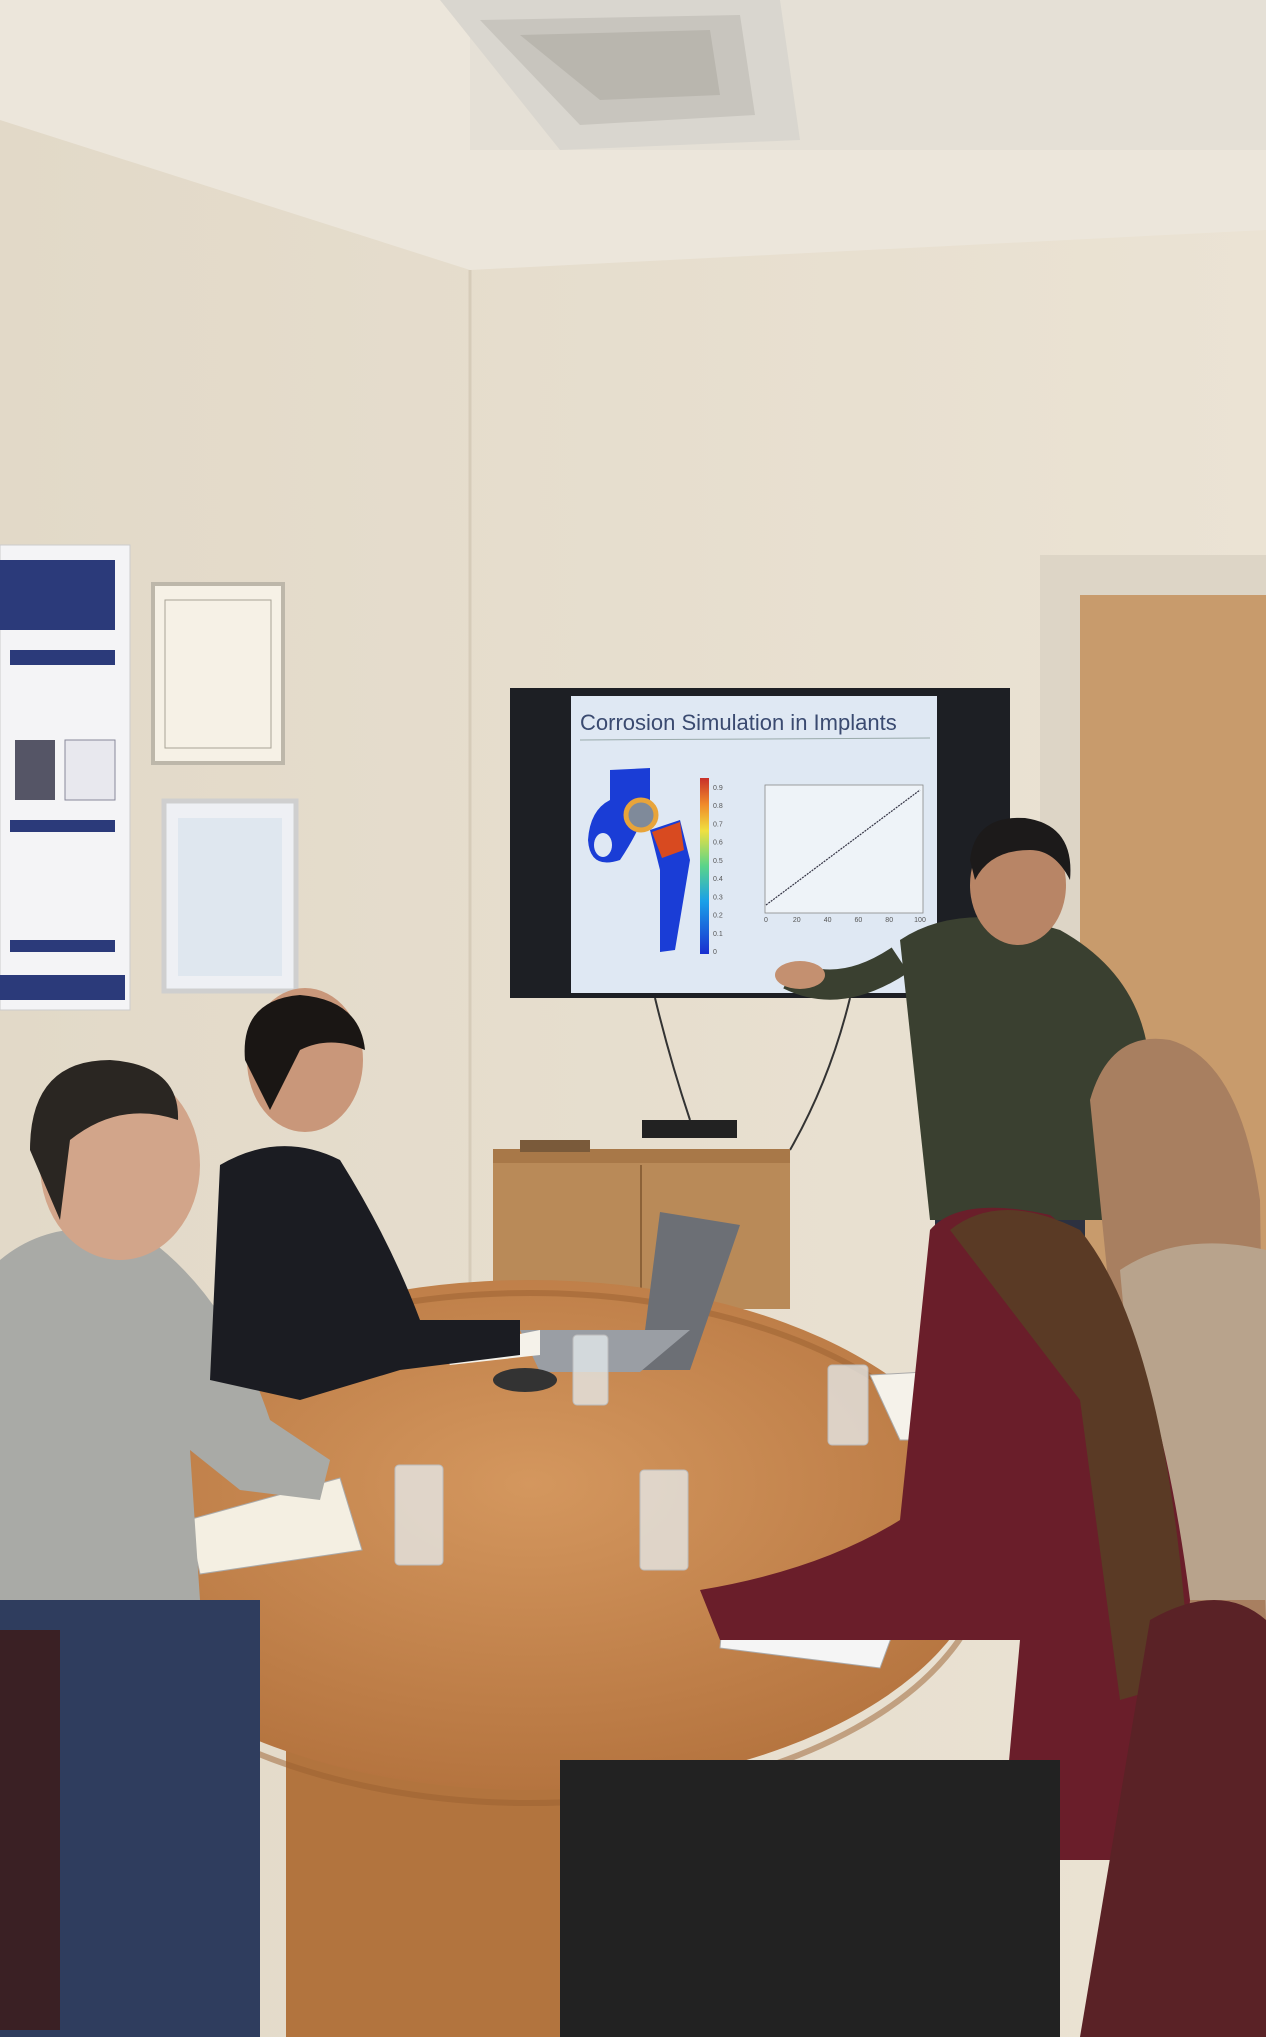 The height and width of the screenshot is (2037, 1266). I want to click on air-vent, so click(620, 75).